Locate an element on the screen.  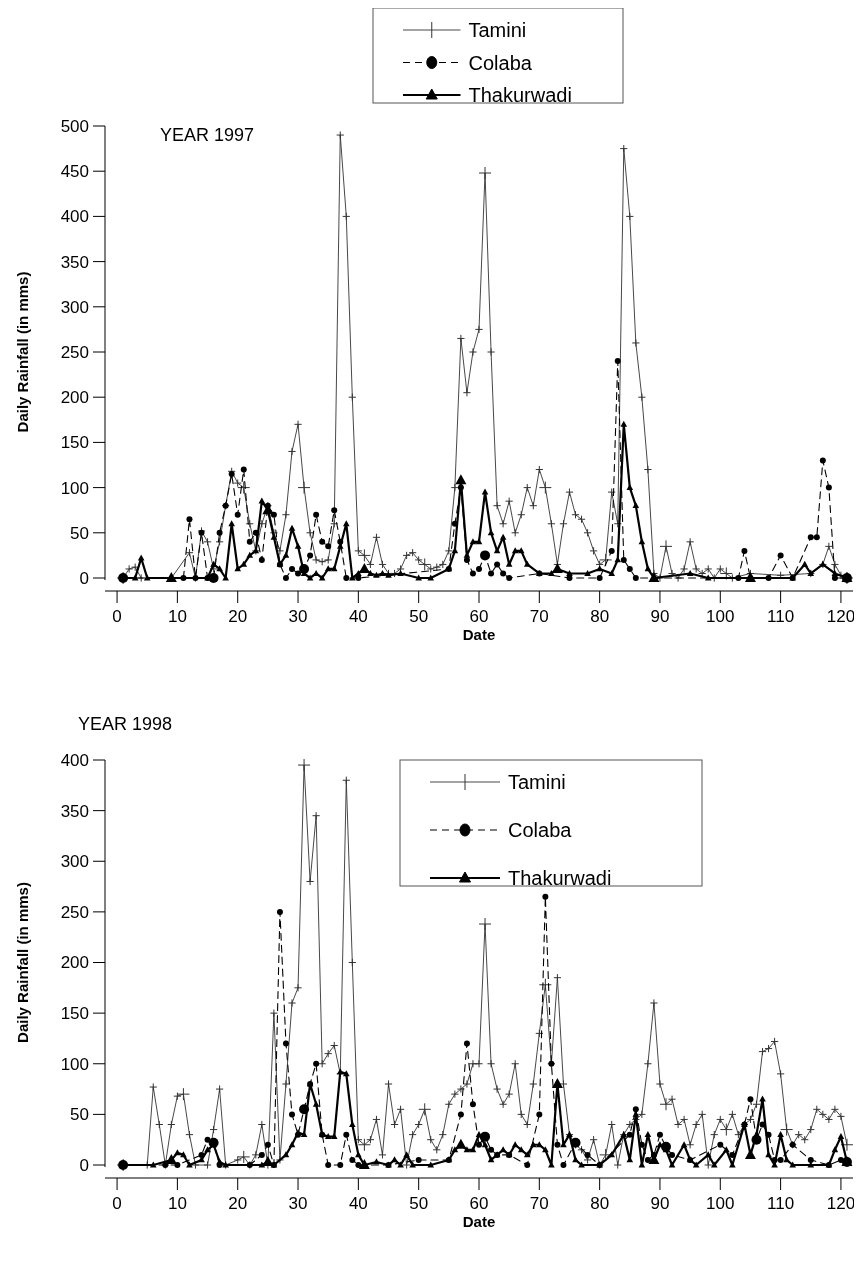
y-tick-label: 500 is located at coordinates (74, 126).